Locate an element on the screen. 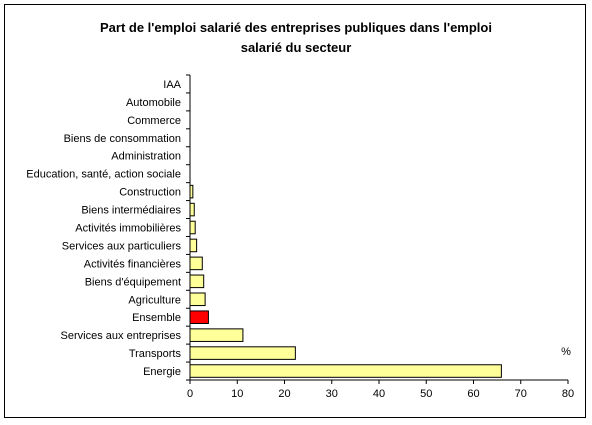 This screenshot has height=425, width=592. category-label-3: Biens de consommation is located at coordinates (122, 139).